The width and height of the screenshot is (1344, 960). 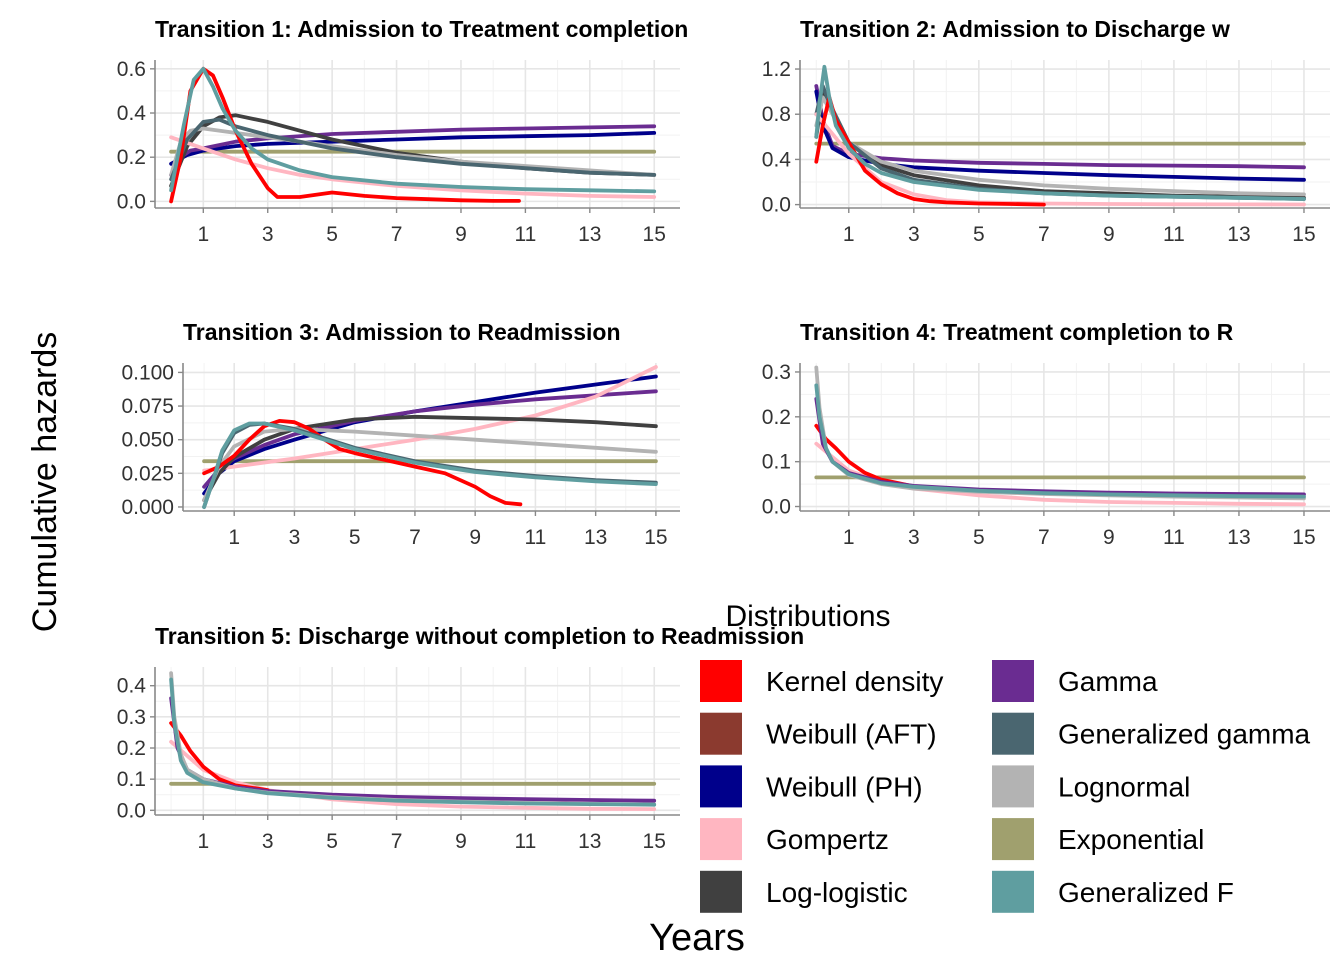 I want to click on legend-item-kernel-density: Kernel density, so click(x=821, y=681).